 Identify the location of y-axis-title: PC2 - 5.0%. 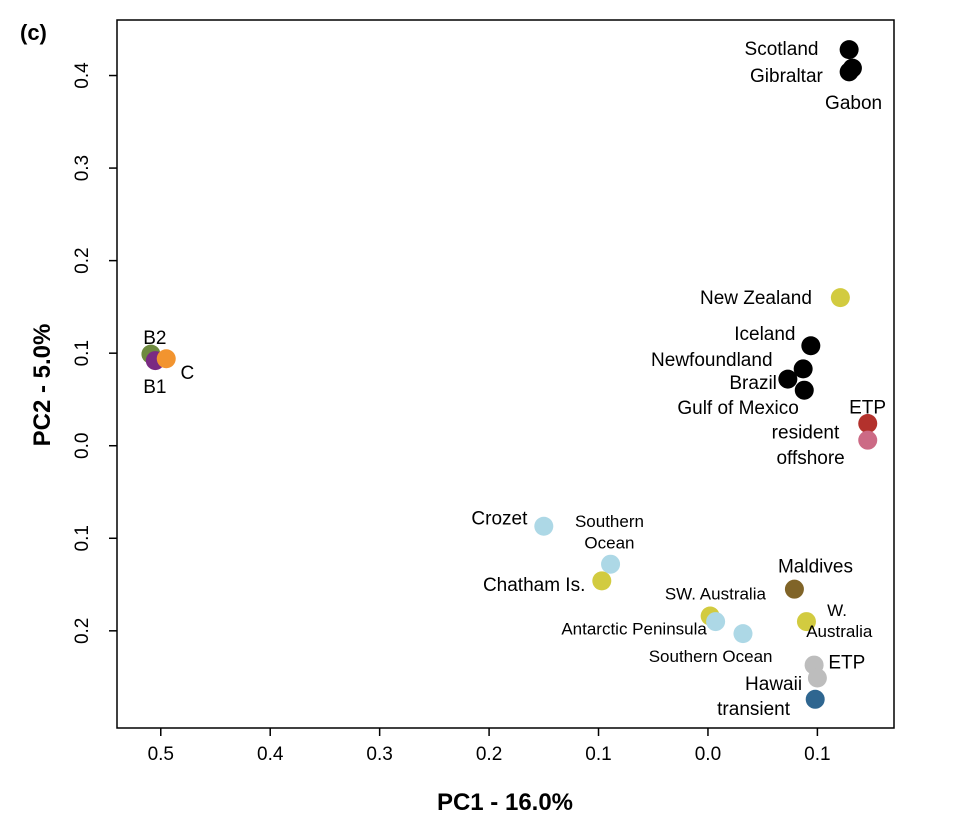
(42, 385).